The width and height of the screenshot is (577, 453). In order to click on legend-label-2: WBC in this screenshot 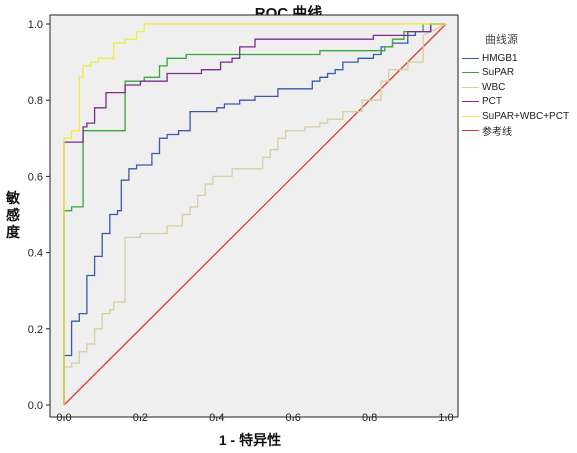, I will do `click(494, 87)`.